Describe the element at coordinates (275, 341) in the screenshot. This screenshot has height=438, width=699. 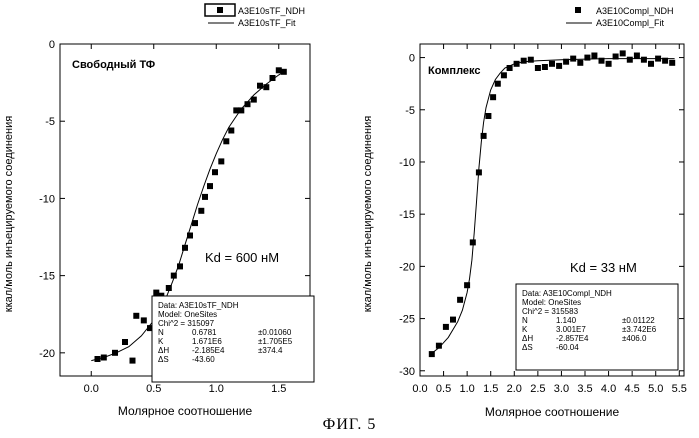
I see `params-error: ±1.705E5` at that location.